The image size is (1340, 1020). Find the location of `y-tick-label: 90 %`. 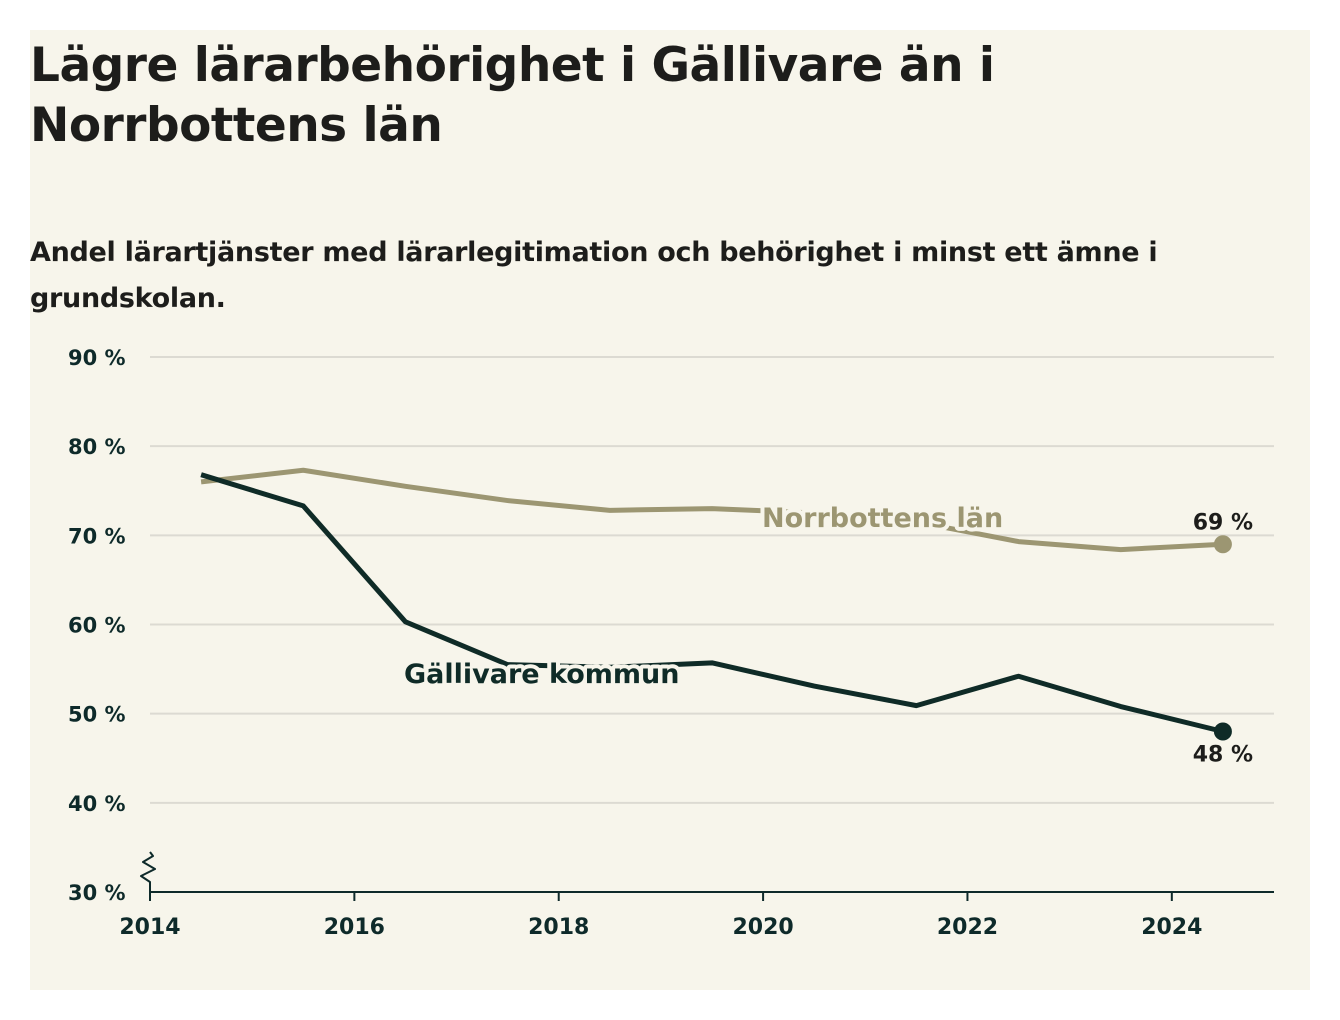

y-tick-label: 90 % is located at coordinates (97, 358).